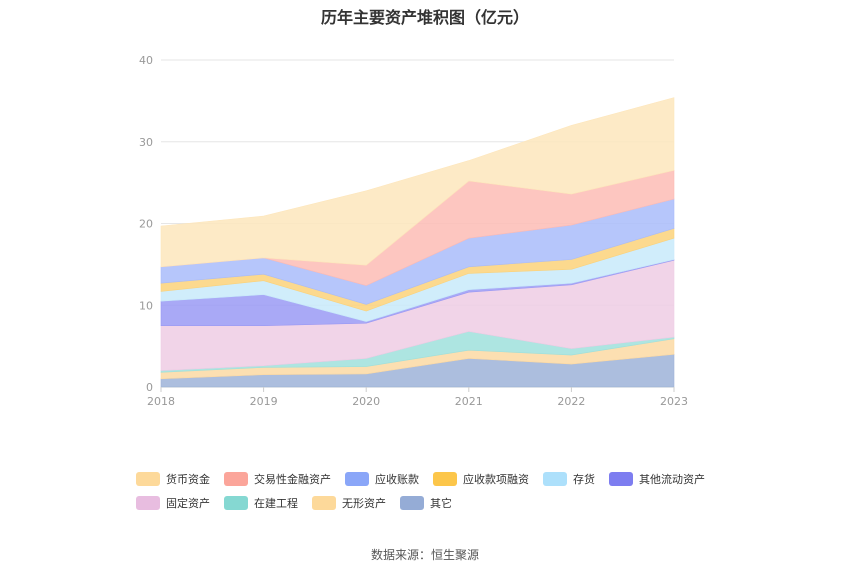 This screenshot has width=850, height=575. Describe the element at coordinates (149, 387) in the screenshot. I see `y-tick-label: 0` at that location.